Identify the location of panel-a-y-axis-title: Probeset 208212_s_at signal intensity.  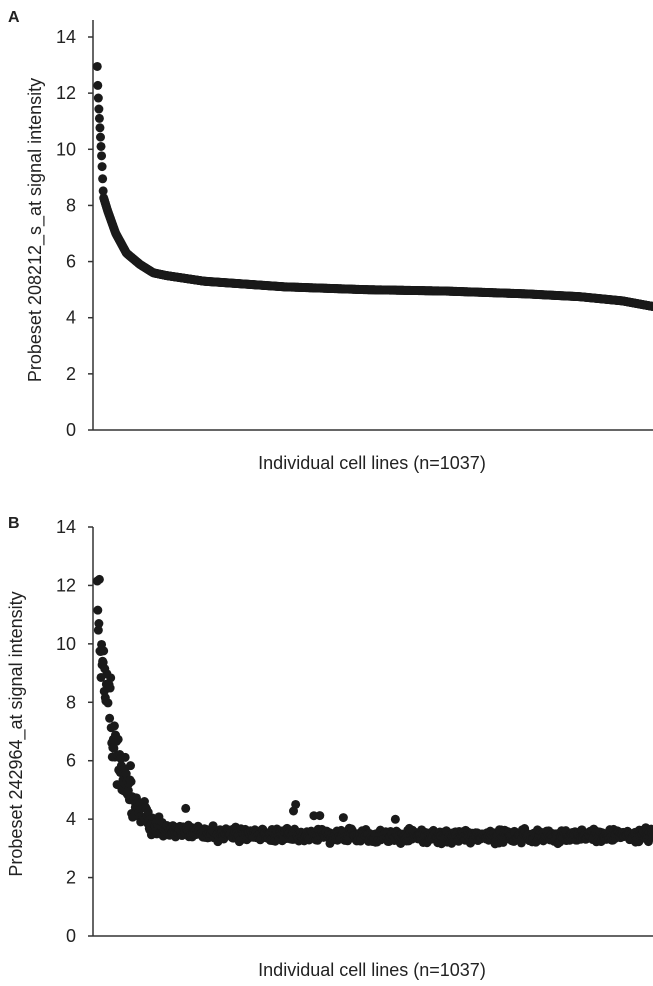
(35, 230).